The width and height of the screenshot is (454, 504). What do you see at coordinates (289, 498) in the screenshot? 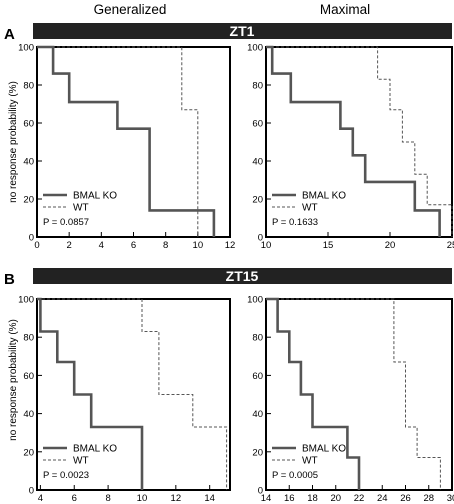
I see `x-tick-label: 16` at bounding box center [289, 498].